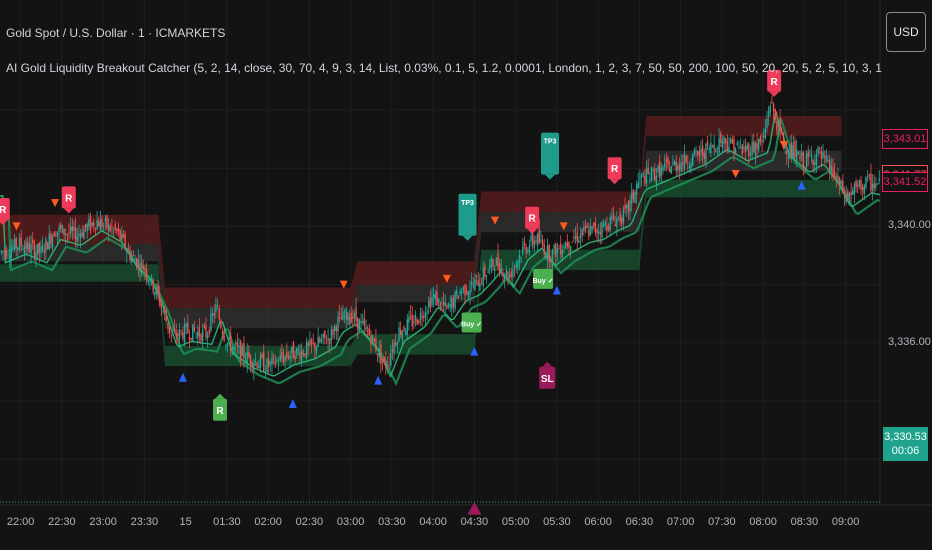  I want to click on price-tick-label: 3,336.00, so click(909, 341).